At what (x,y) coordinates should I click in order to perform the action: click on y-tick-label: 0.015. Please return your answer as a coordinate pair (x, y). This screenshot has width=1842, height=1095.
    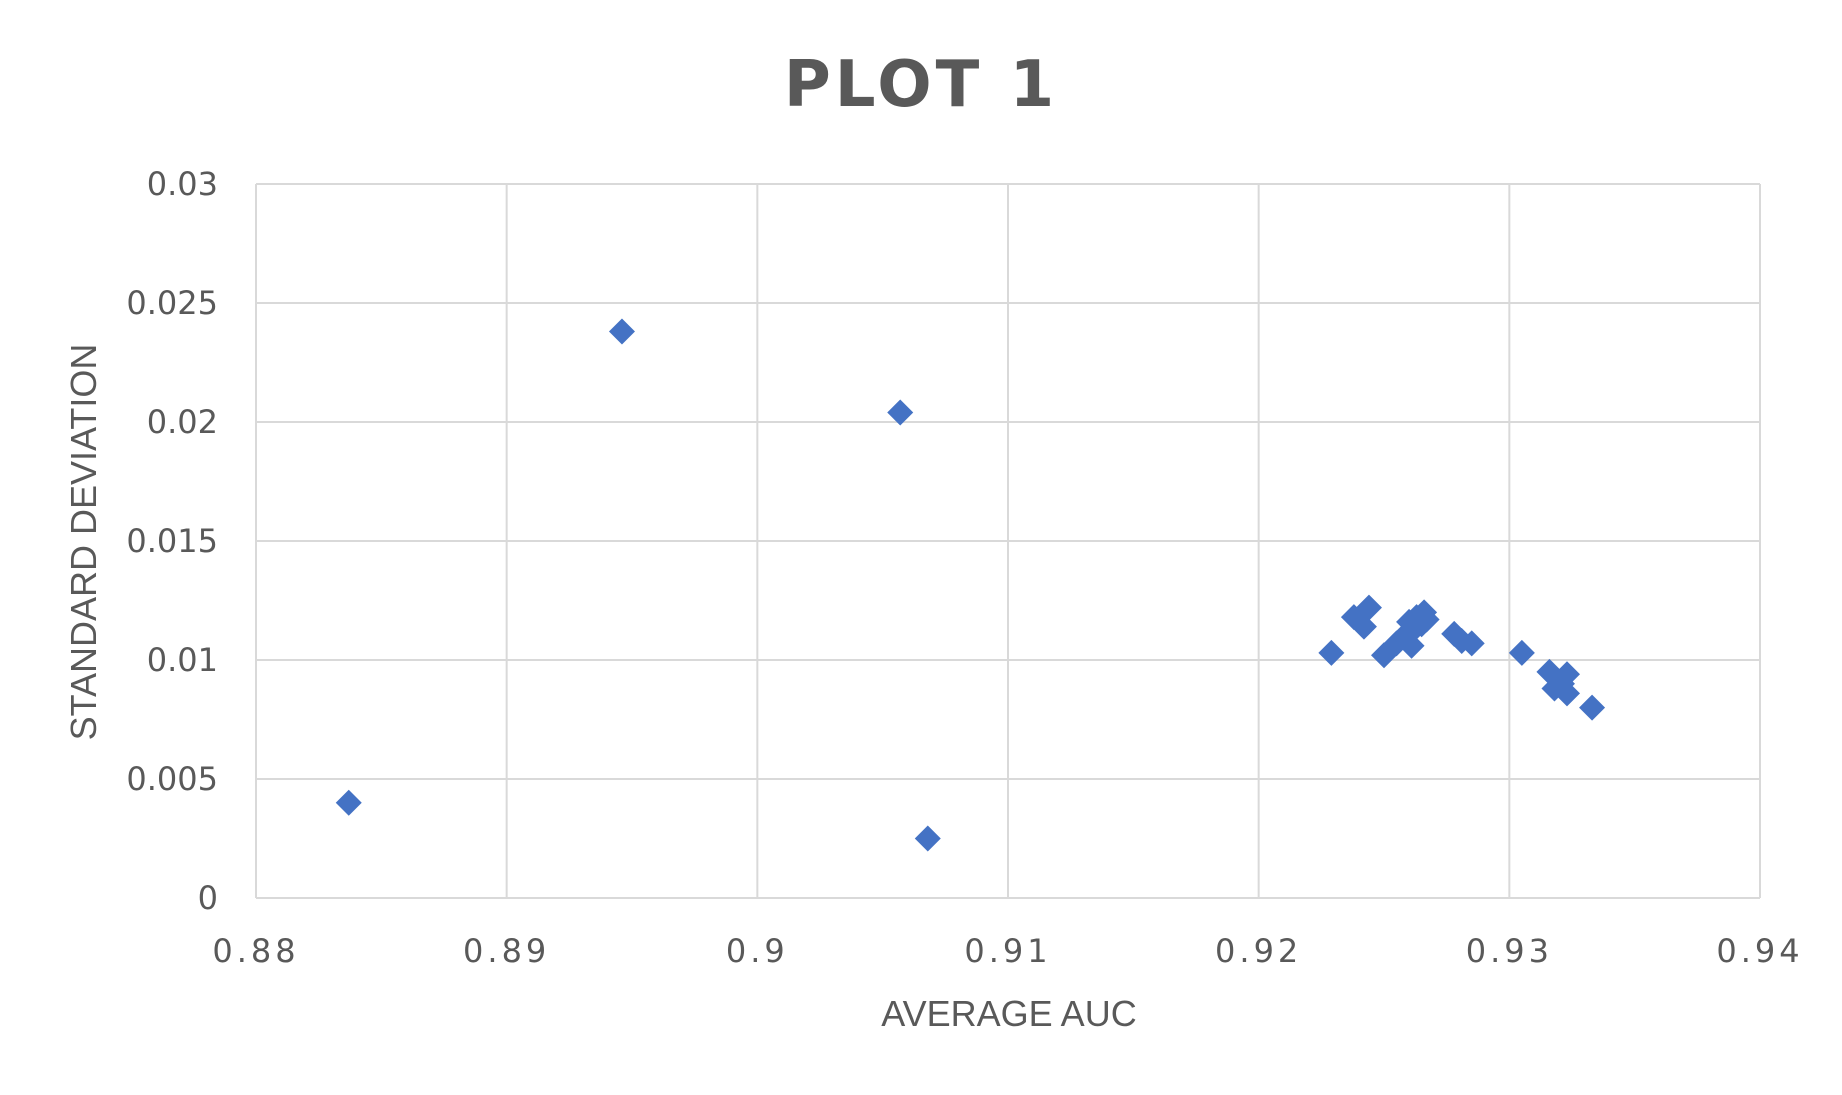
    Looking at the image, I should click on (172, 541).